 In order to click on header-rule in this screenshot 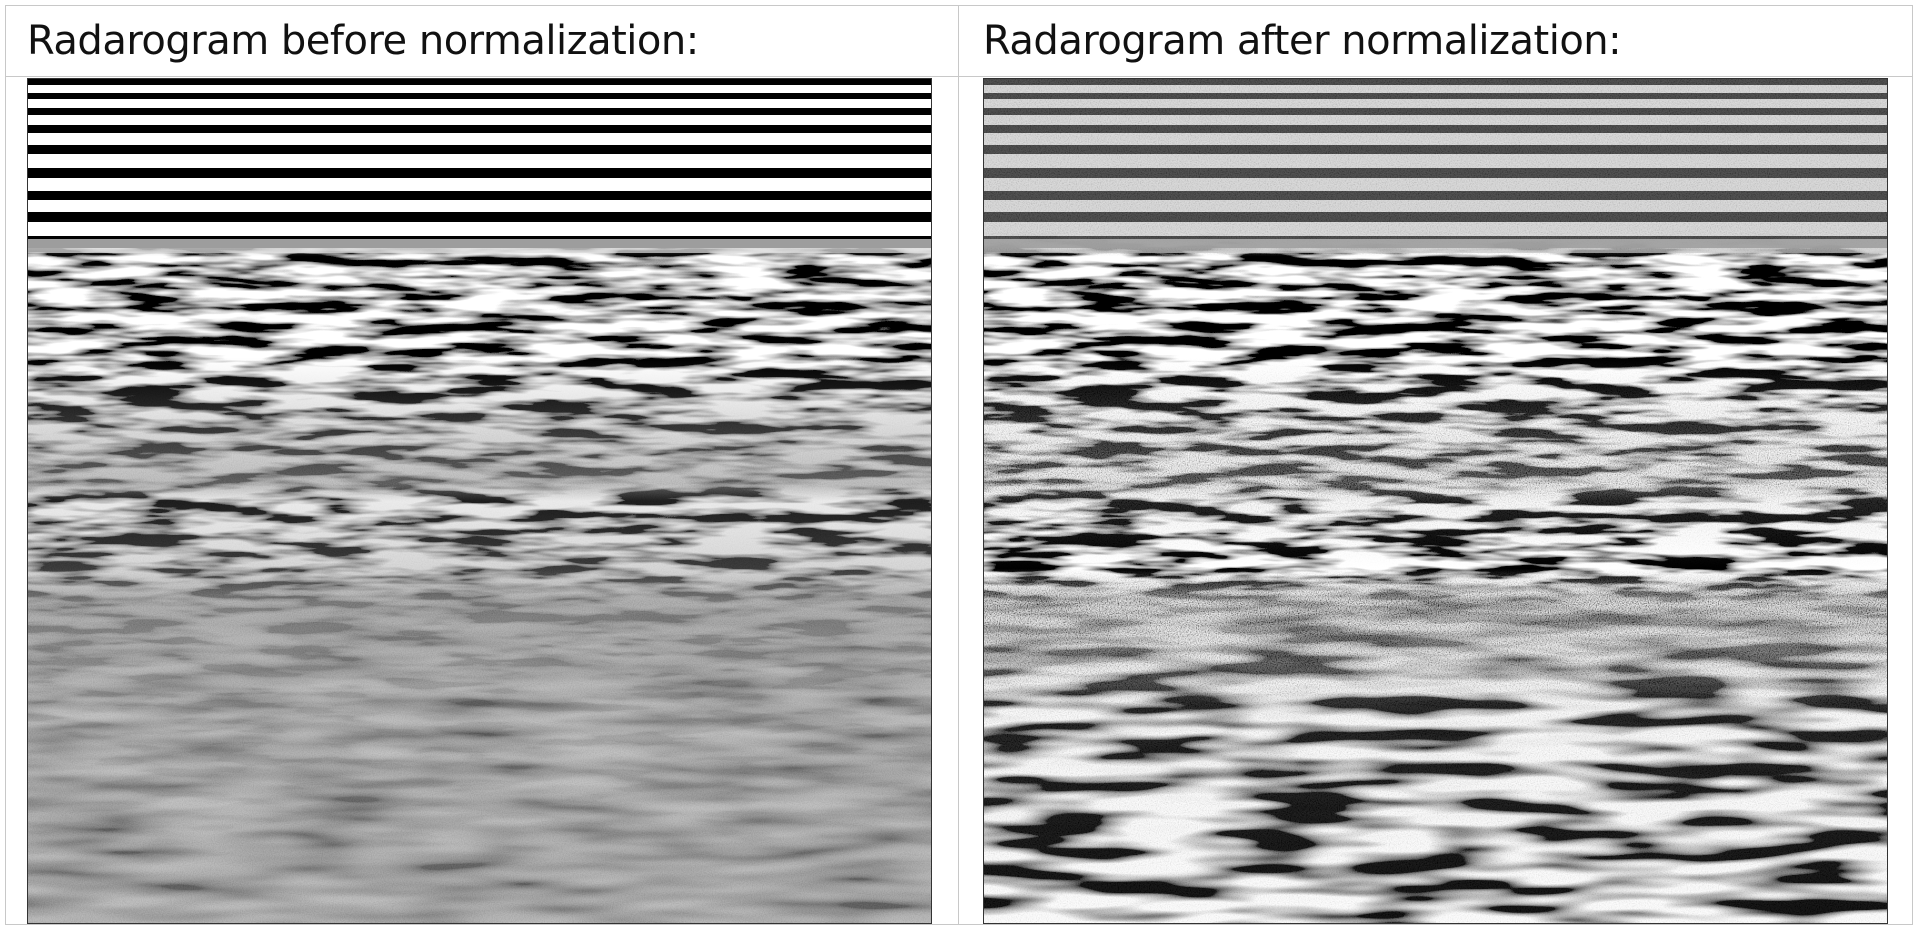, I will do `click(959, 76)`.